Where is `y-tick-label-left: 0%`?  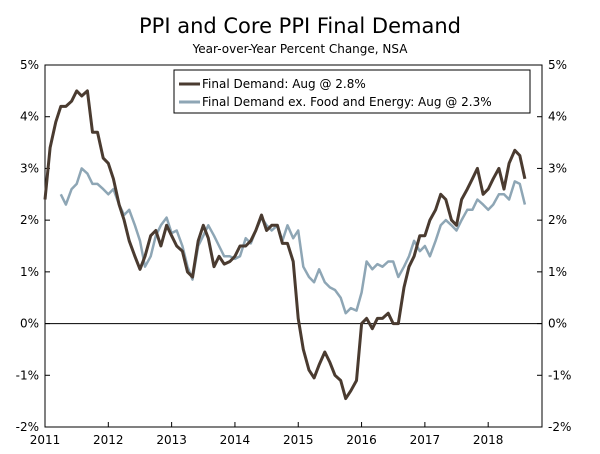
y-tick-label-left: 0% is located at coordinates (29, 324).